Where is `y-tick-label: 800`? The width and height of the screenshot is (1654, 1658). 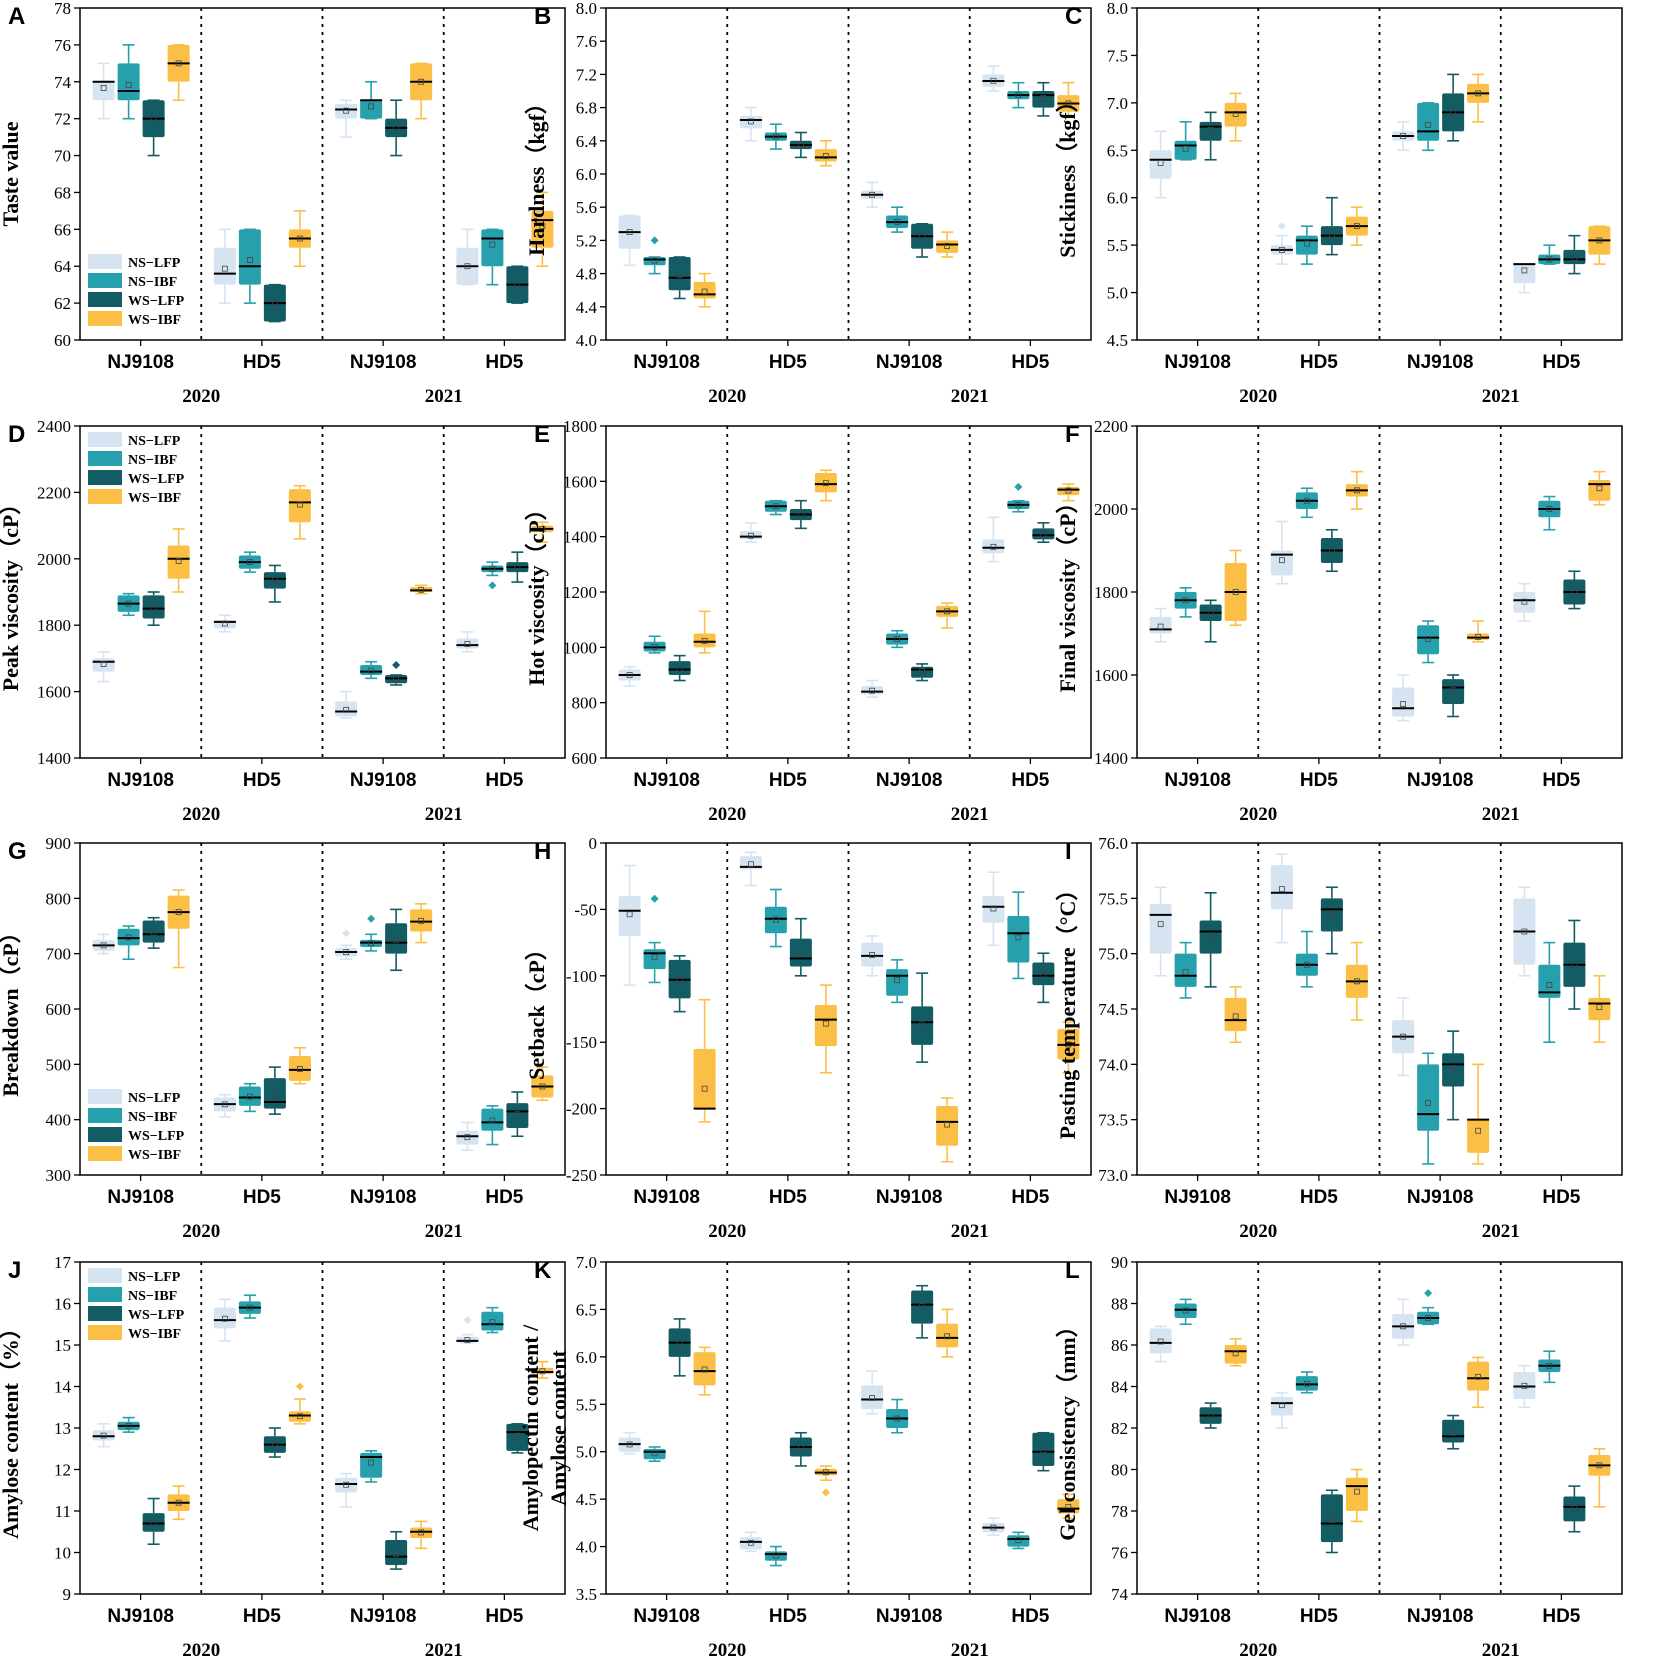
y-tick-label: 800 is located at coordinates (59, 898).